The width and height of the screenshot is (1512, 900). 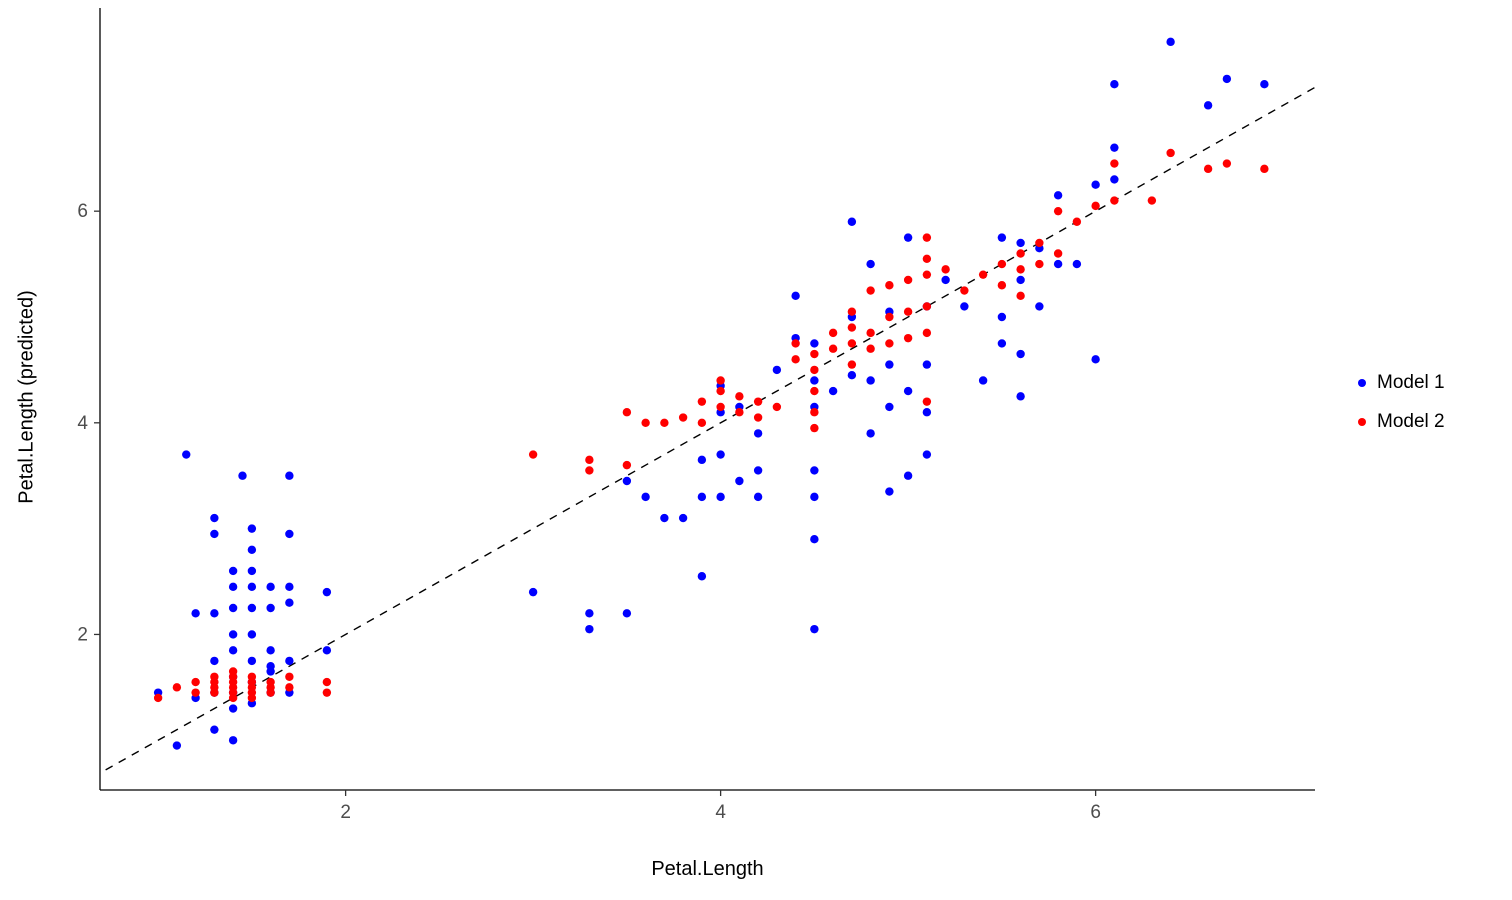 What do you see at coordinates (1411, 421) in the screenshot?
I see `legend-label-model-2: Model 2` at bounding box center [1411, 421].